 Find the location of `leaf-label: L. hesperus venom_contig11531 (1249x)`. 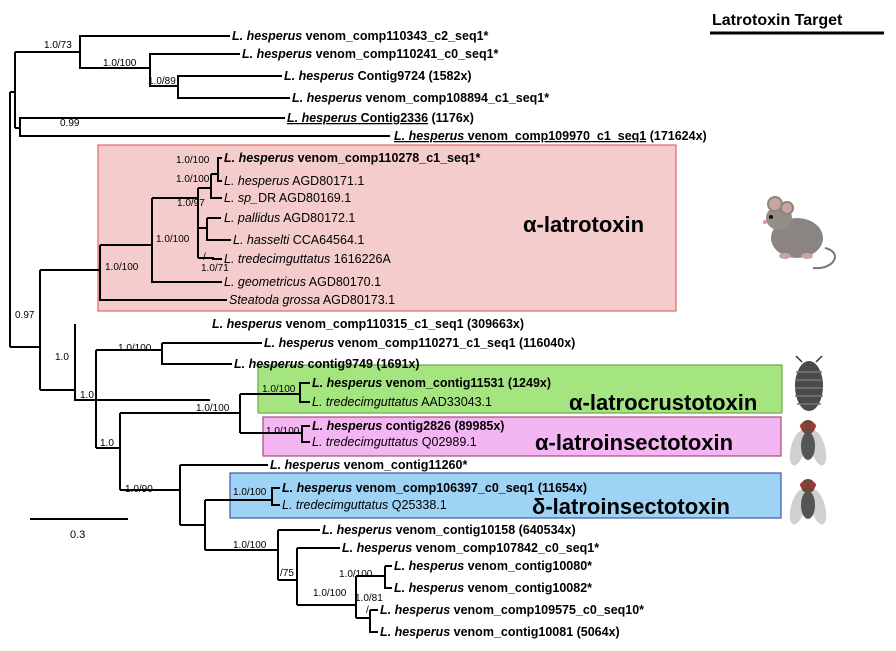

leaf-label: L. hesperus venom_contig11531 (1249x) is located at coordinates (431, 383).